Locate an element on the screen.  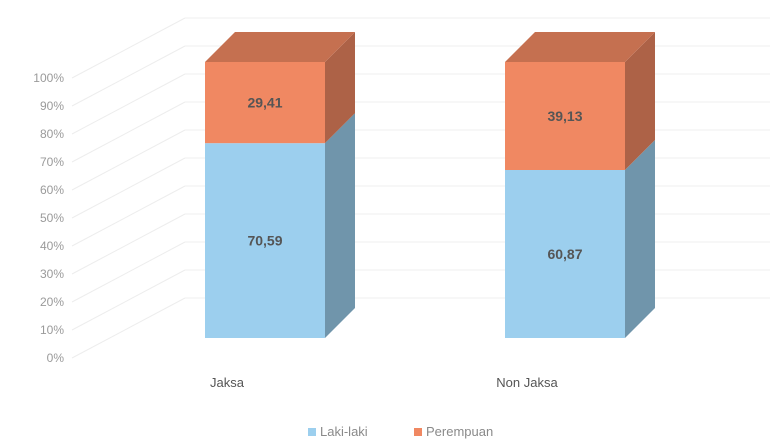
legend: Laki-laki Perempuan is located at coordinates (400, 431).